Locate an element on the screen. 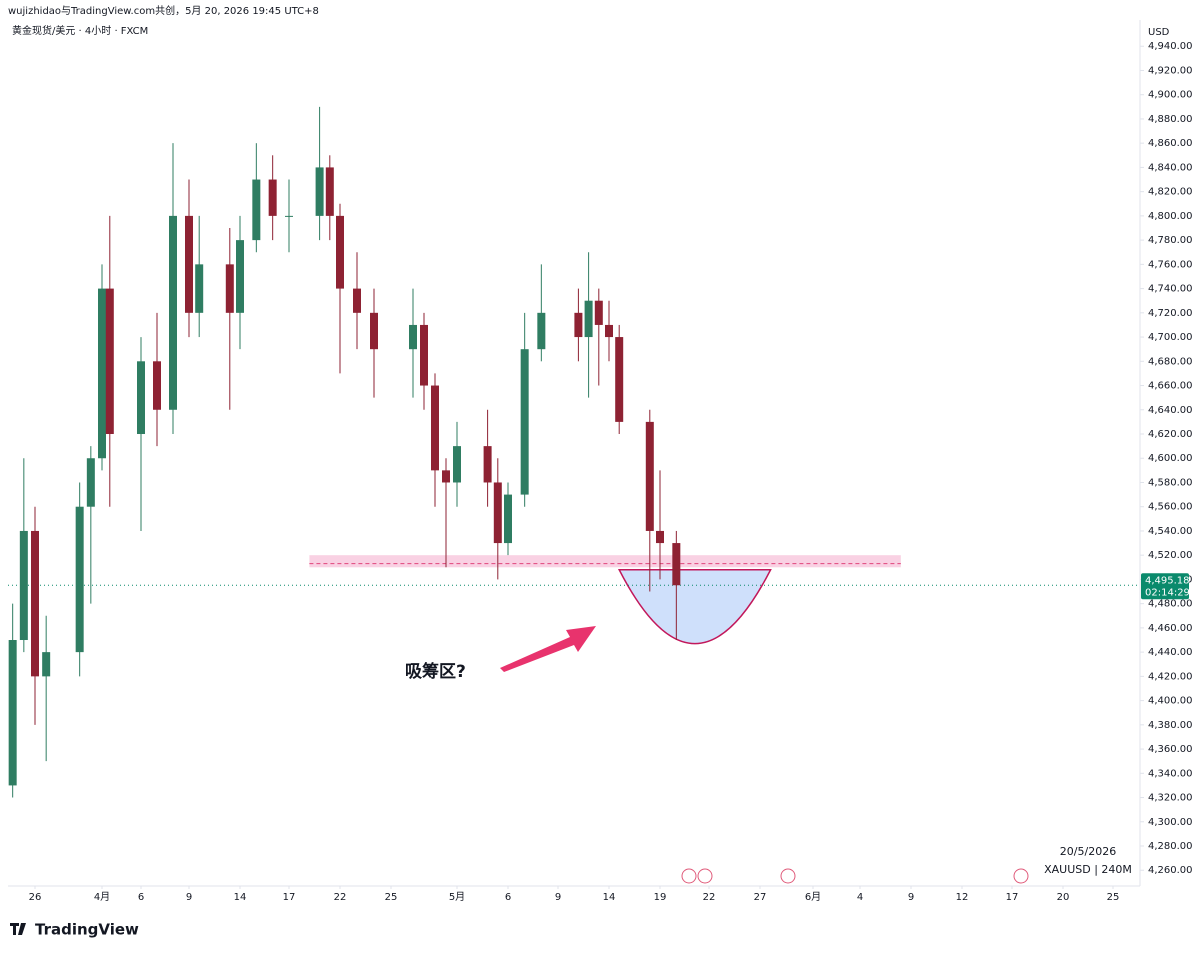  y-tick-label: 4,300.00 is located at coordinates (1170, 822).